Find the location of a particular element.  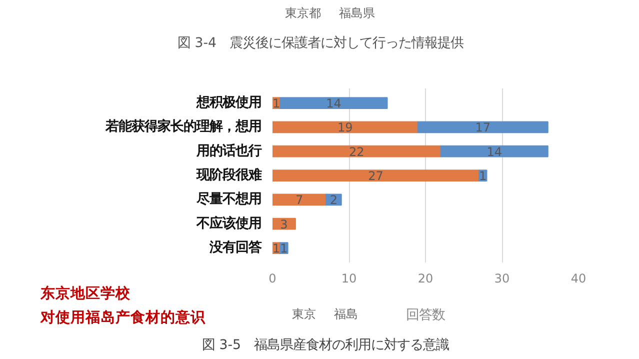

caption: 図 3-4 震災後に保護者に対して行った情報提供 is located at coordinates (320, 43).